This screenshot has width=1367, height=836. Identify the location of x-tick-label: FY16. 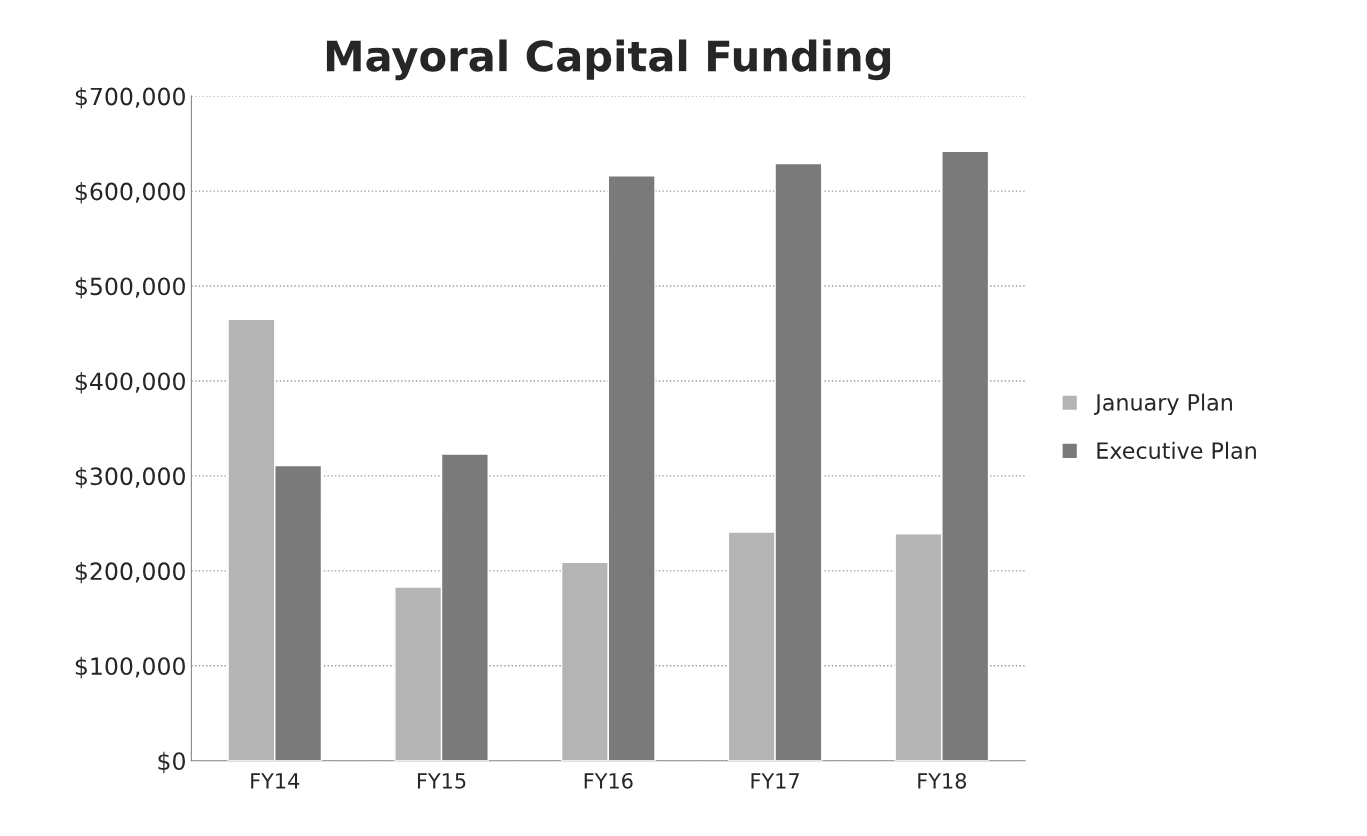
(608, 780).